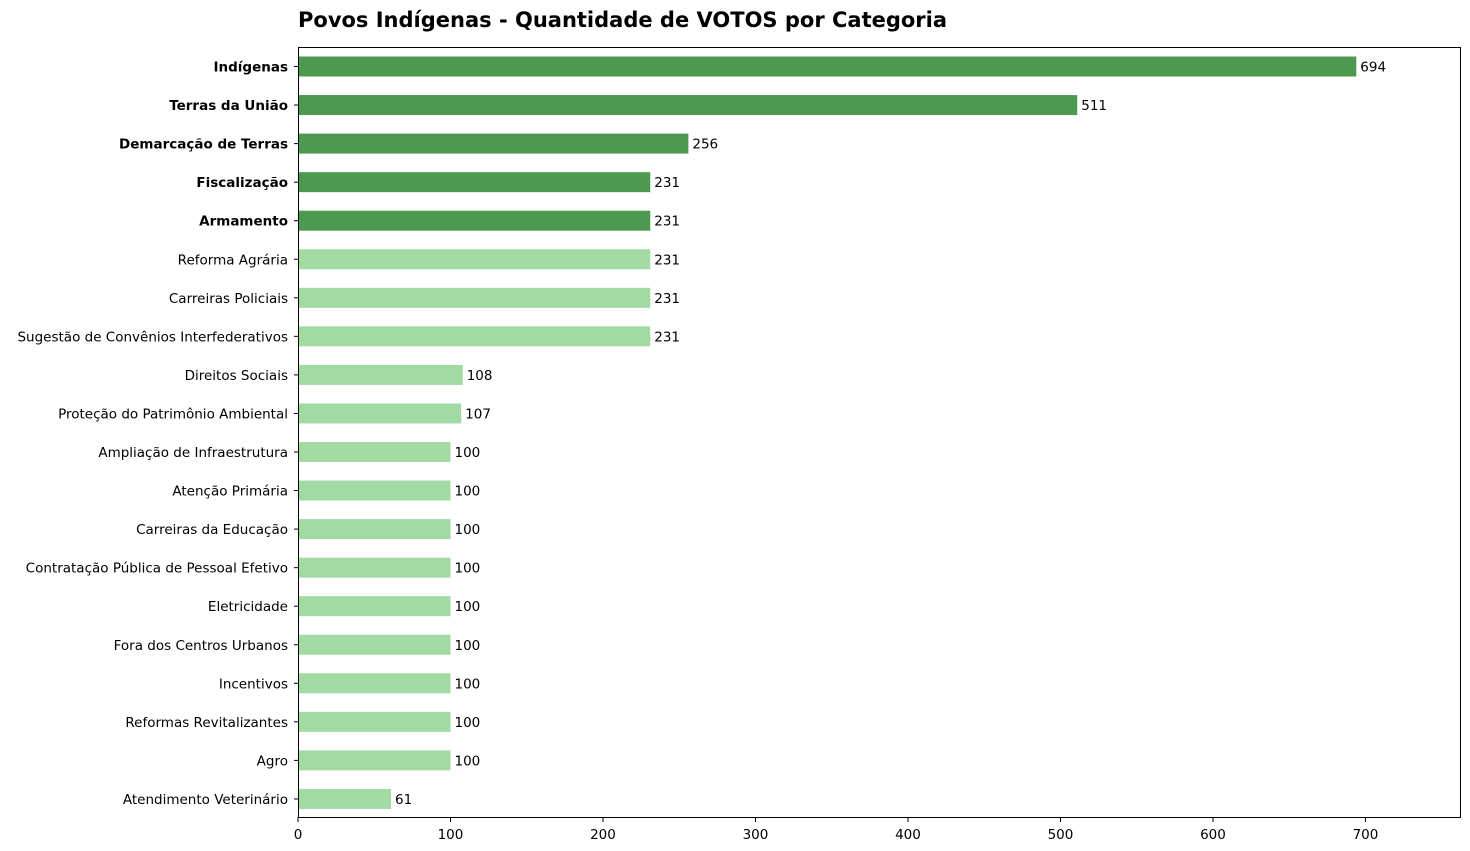 The image size is (1470, 851). What do you see at coordinates (908, 835) in the screenshot?
I see `x-tick-label: 400` at bounding box center [908, 835].